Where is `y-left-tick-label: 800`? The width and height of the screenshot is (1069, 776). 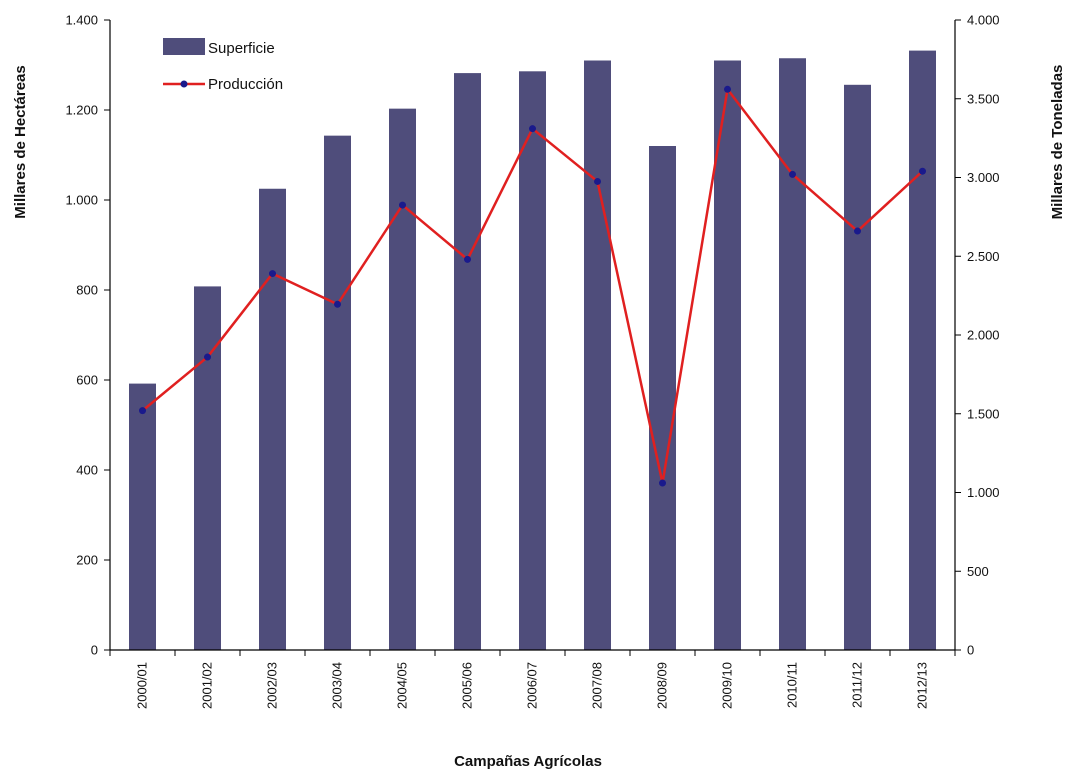
y-left-tick-label: 800 is located at coordinates (87, 290).